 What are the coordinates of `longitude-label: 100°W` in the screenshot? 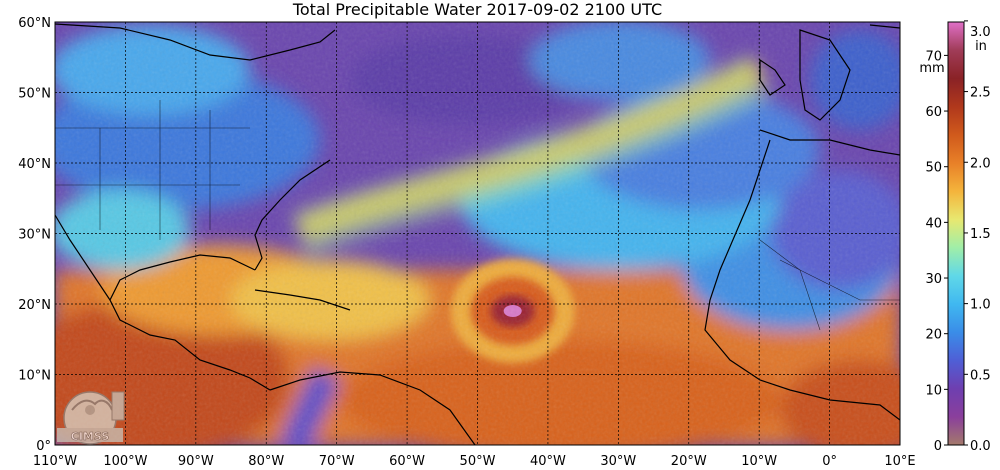 It's located at (125, 461).